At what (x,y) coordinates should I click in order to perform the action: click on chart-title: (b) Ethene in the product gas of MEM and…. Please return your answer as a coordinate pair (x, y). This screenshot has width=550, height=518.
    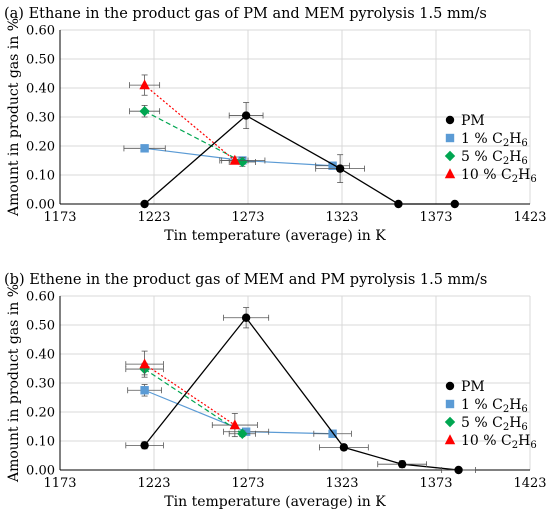
    Looking at the image, I should click on (245, 280).